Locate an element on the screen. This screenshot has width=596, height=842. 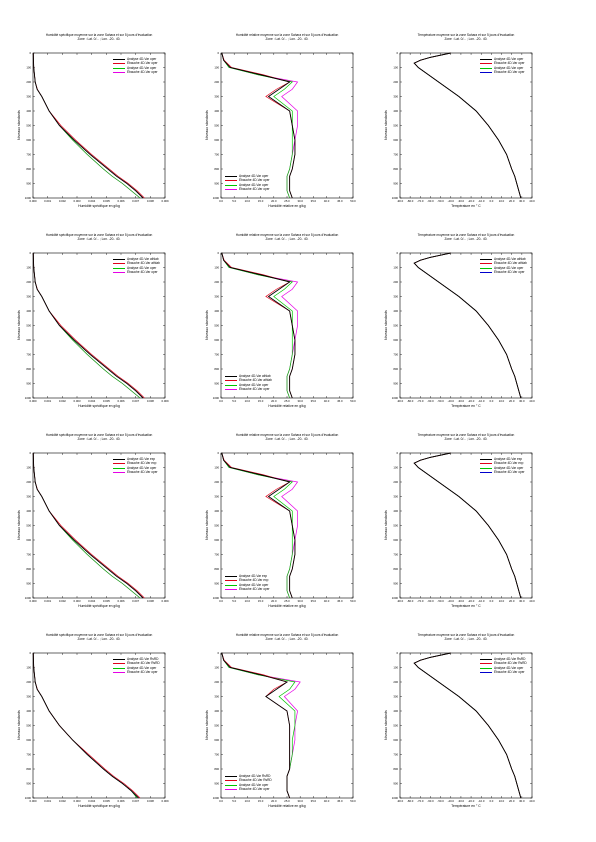
legend-item: Analyse 4D-Var oper is located at coordinates (248, 385).